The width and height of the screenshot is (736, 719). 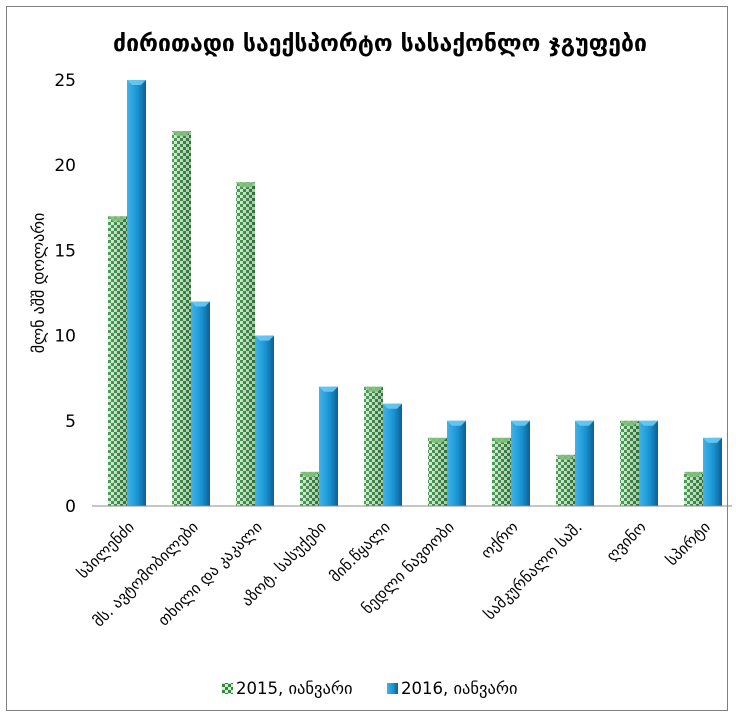 What do you see at coordinates (106, 550) in the screenshot?
I see `x-category-label: სპილენძი` at bounding box center [106, 550].